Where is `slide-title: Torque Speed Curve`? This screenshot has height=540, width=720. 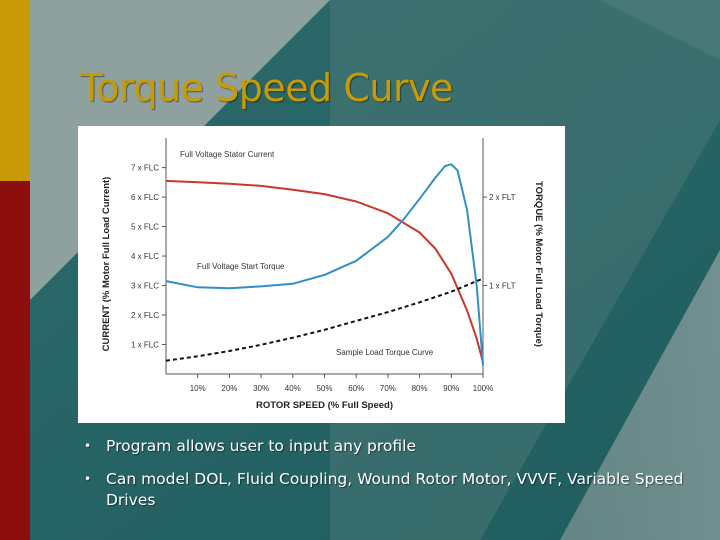
slide-title: Torque Speed Curve is located at coordinates (266, 88).